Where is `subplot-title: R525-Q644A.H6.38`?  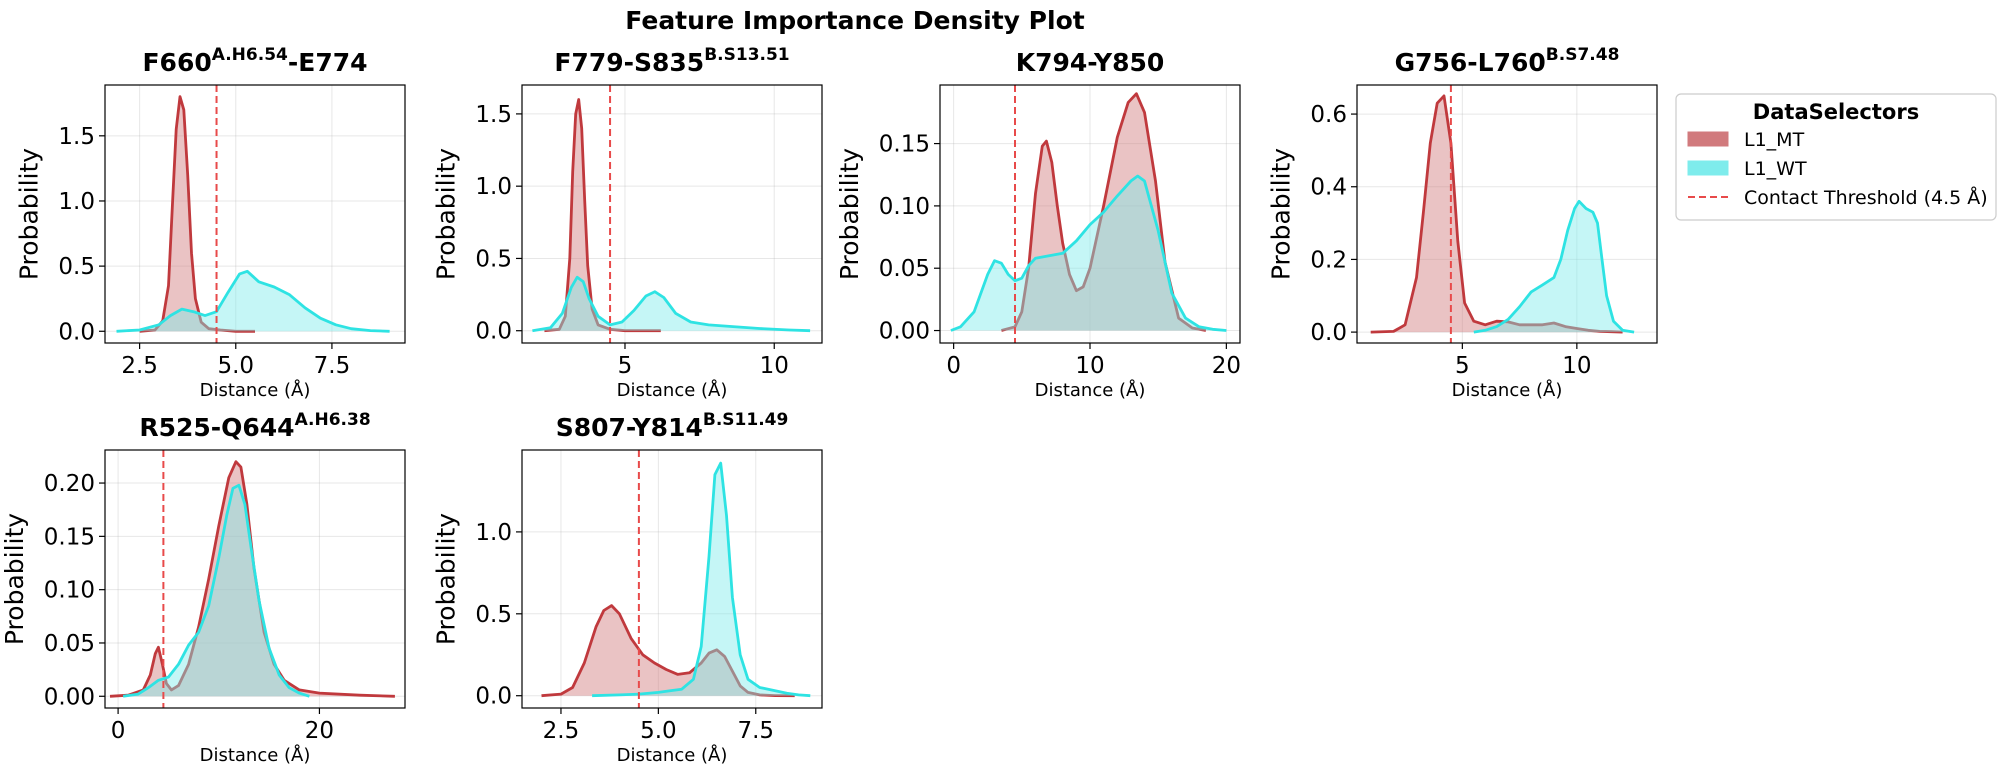
subplot-title: R525-Q644A.H6.38 is located at coordinates (254, 426).